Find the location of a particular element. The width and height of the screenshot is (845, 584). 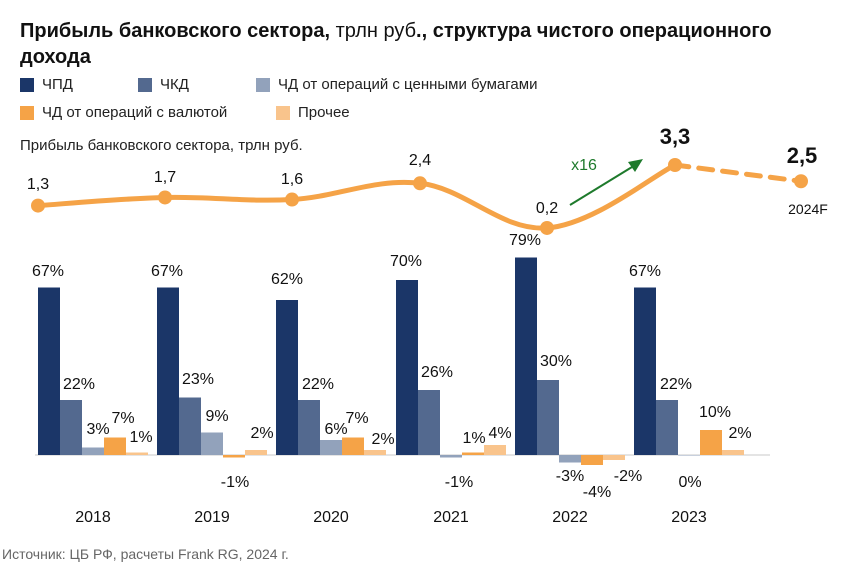

line-point-2022 is located at coordinates (547, 227).